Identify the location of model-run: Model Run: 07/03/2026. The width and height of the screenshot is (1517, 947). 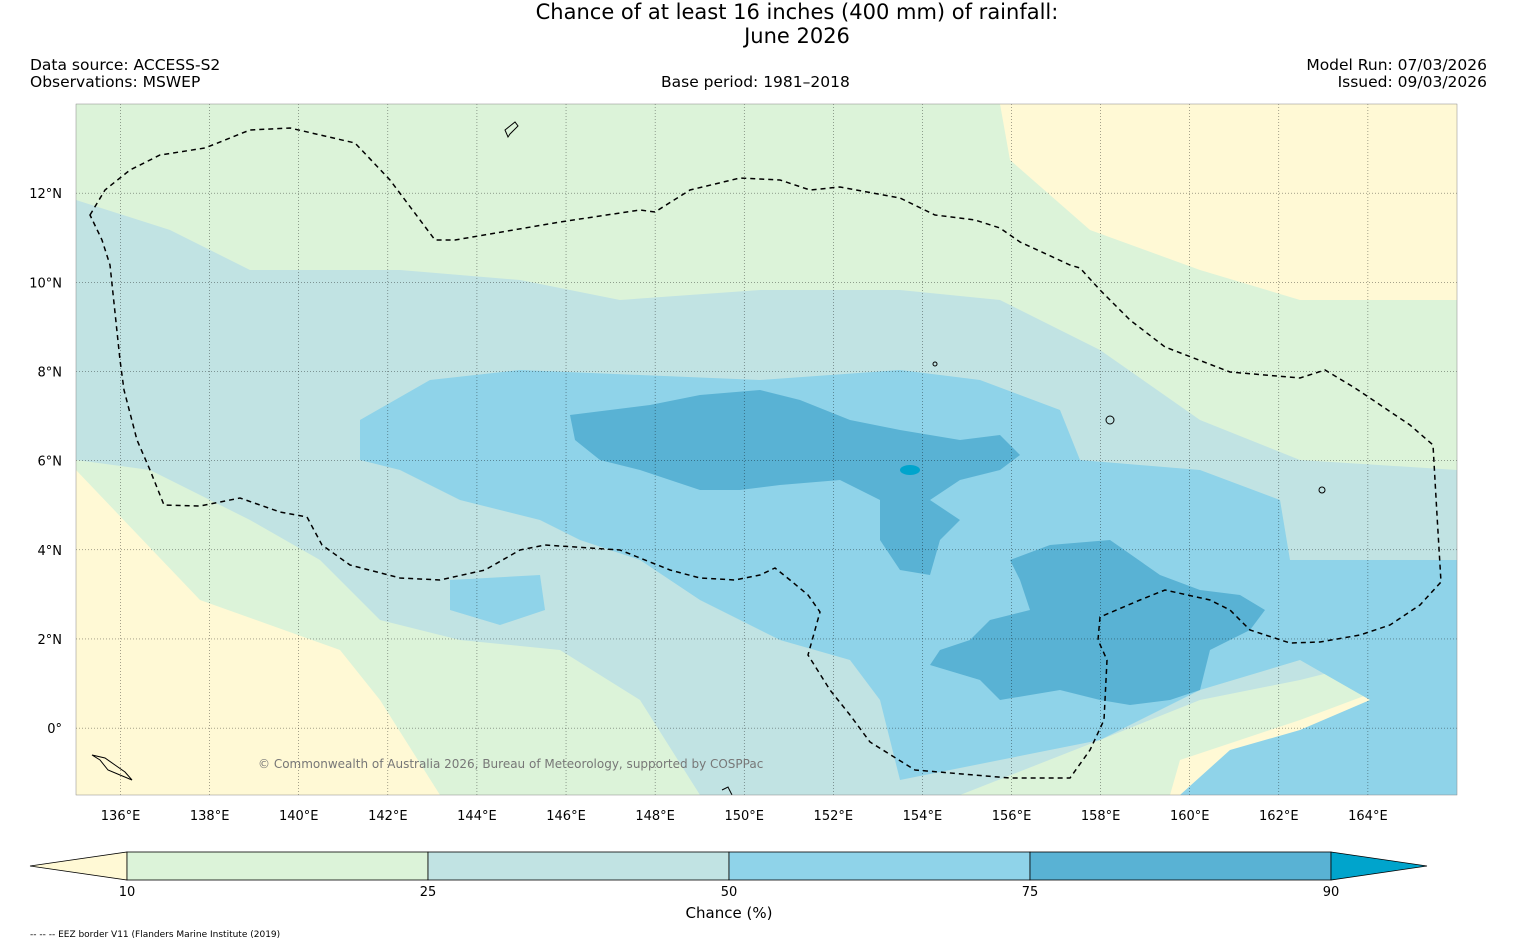
(1396, 65).